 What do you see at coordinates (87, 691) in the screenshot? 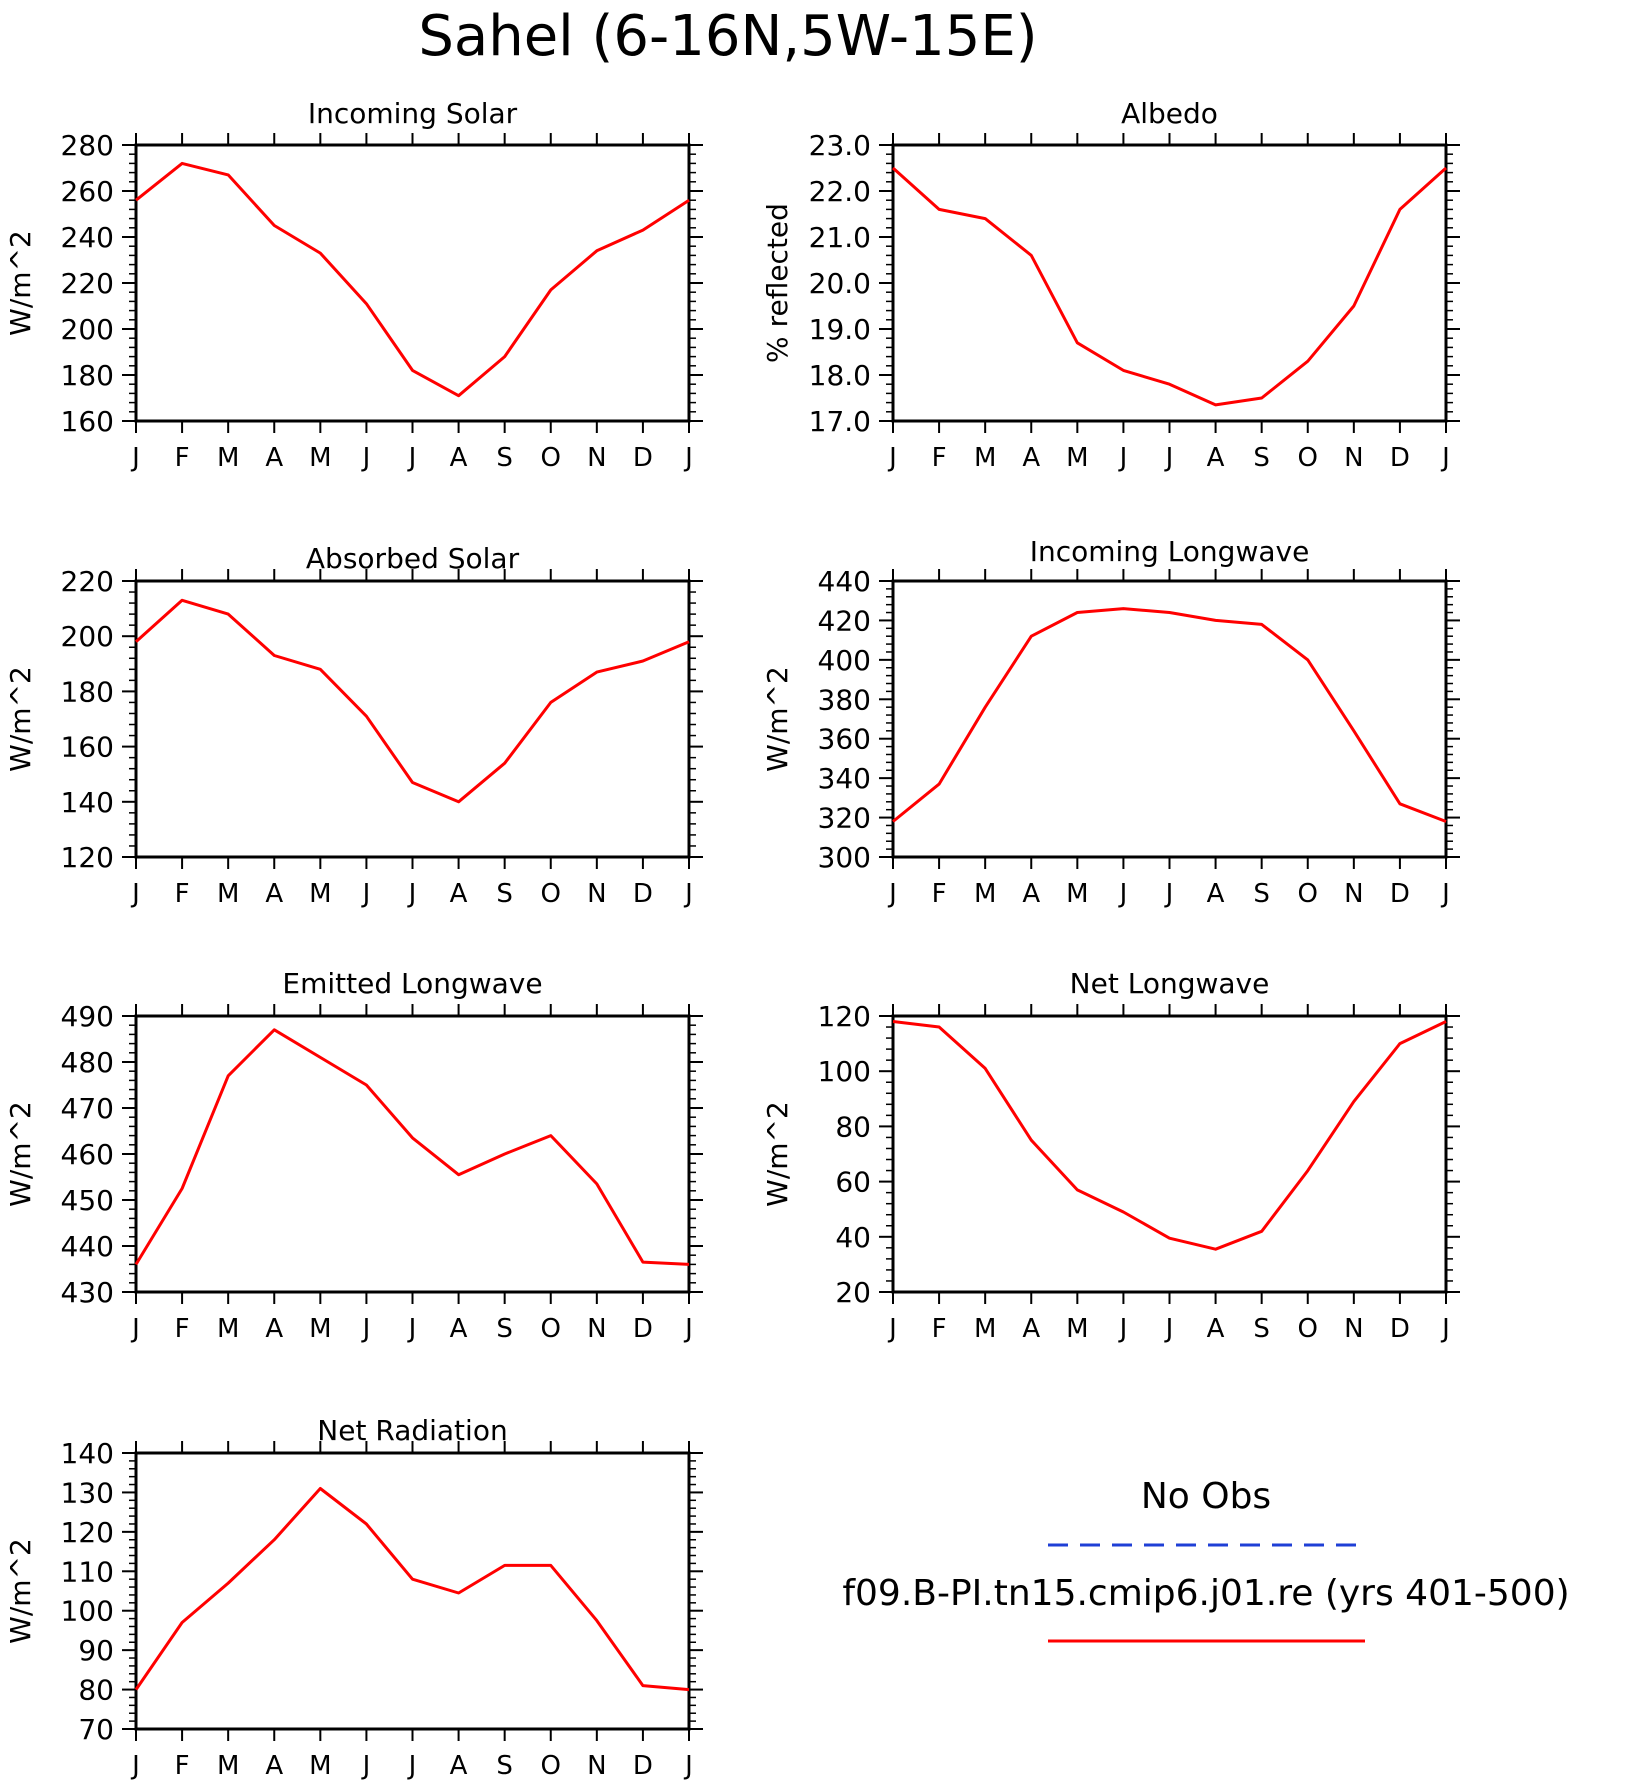
I see `absorbed-solar-y-tick-label: 180` at bounding box center [87, 691].